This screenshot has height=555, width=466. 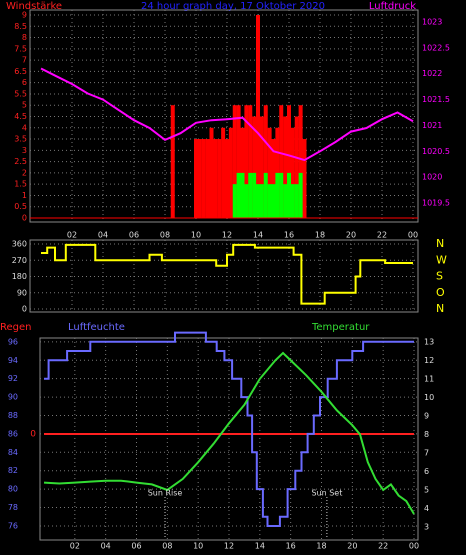 What do you see at coordinates (436, 203) in the screenshot?
I see `y2-tick-label: 1019.5` at bounding box center [436, 203].